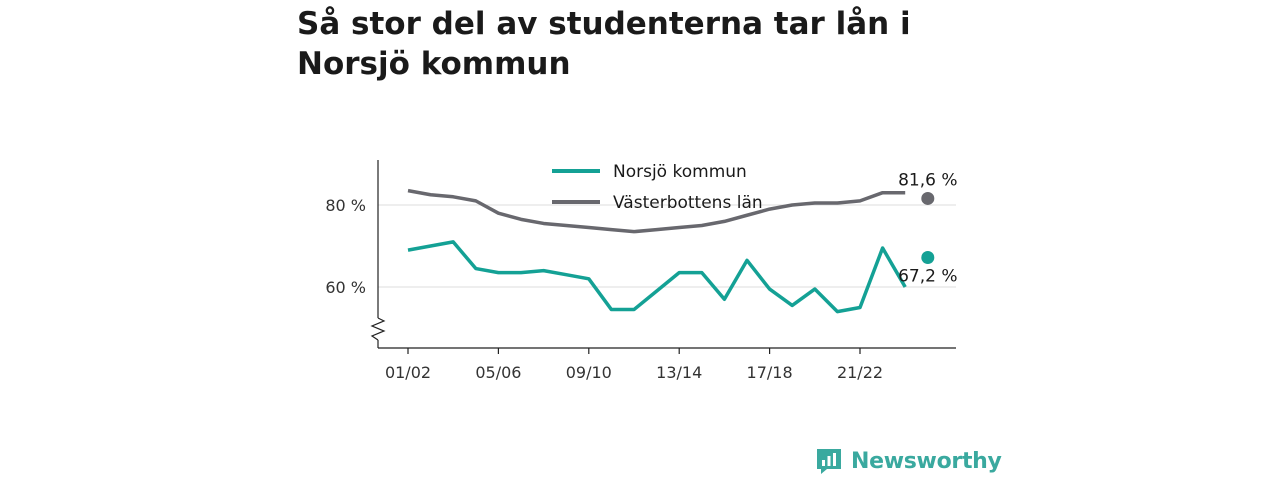 This screenshot has height=480, width=1280. Describe the element at coordinates (679, 372) in the screenshot. I see `x-tick-label: 13/14` at that location.